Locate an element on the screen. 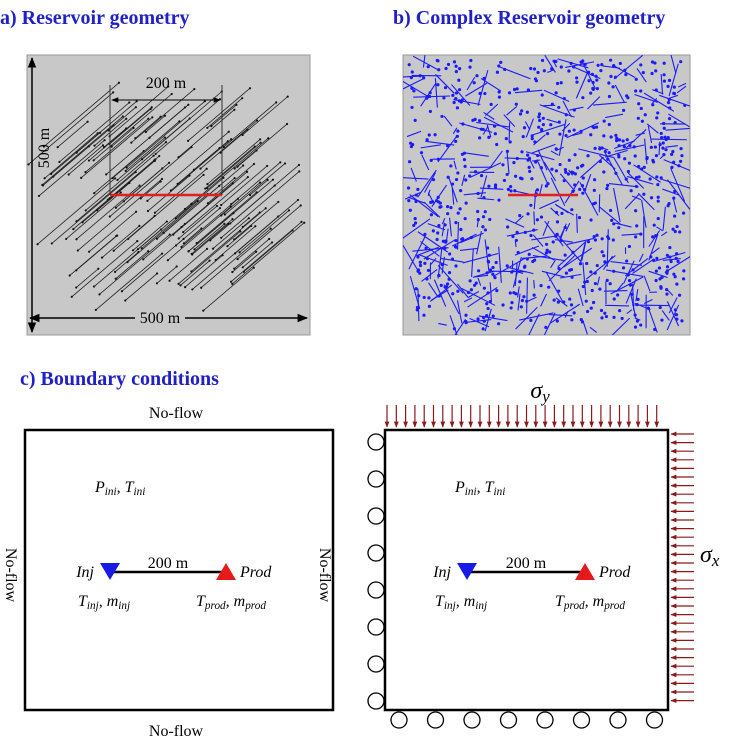 This screenshot has width=729, height=739. symbol-subscript: inj is located at coordinates (93, 606).